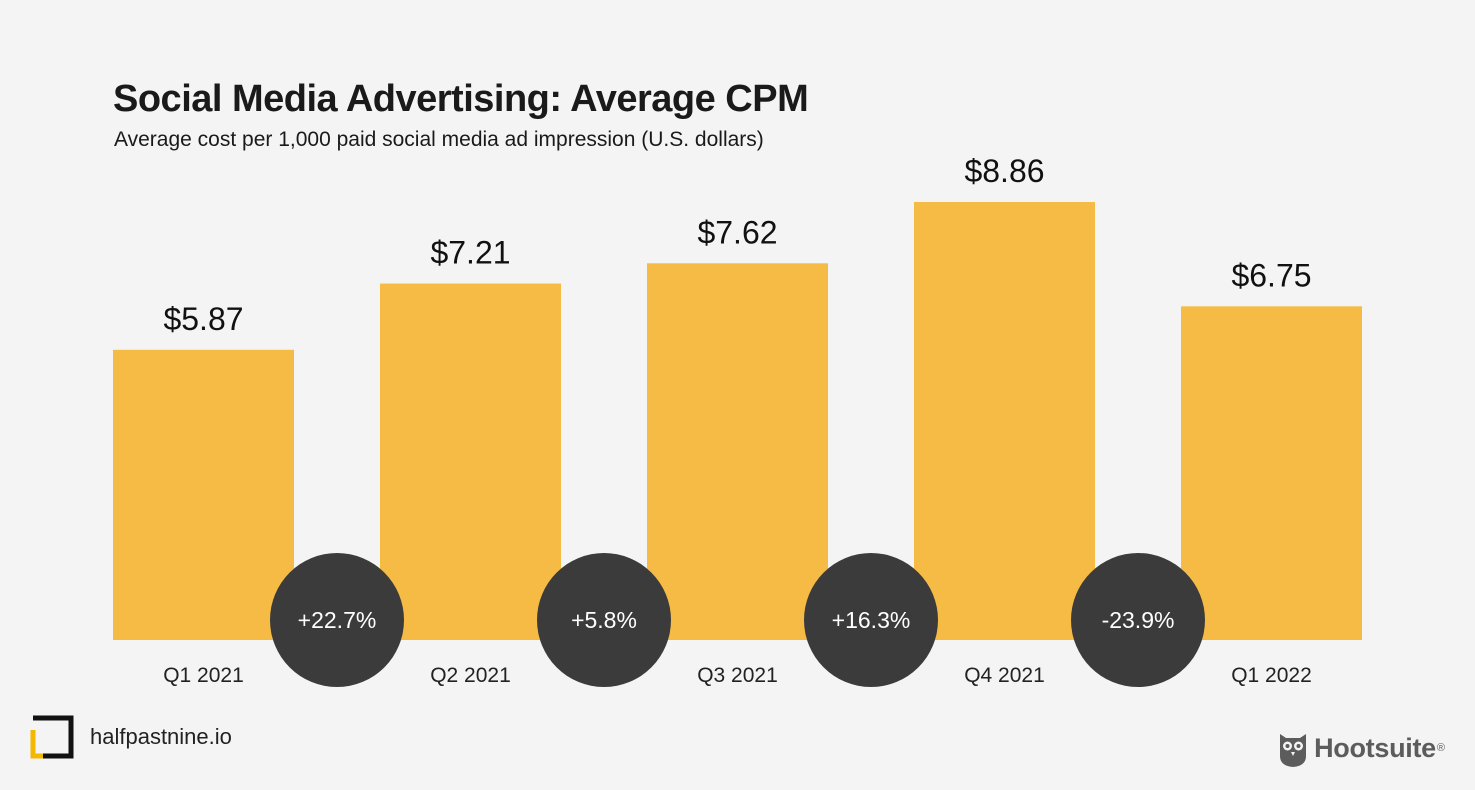  Describe the element at coordinates (737, 232) in the screenshot. I see `bar-value-label: $7.62` at that location.